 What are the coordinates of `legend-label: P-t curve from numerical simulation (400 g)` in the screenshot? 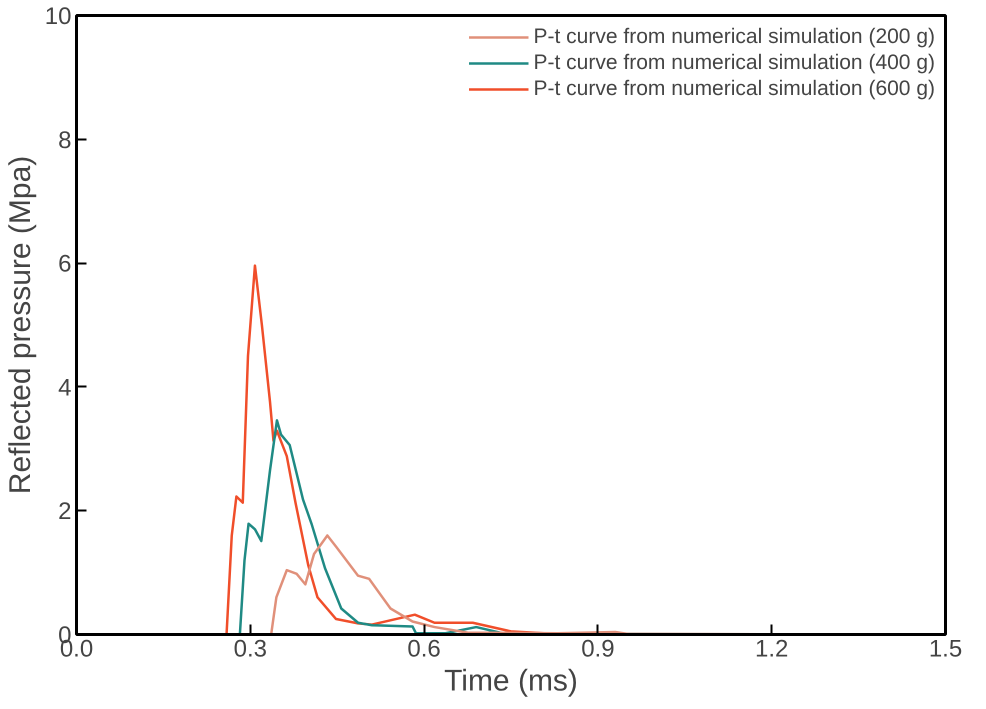 It's located at (734, 63).